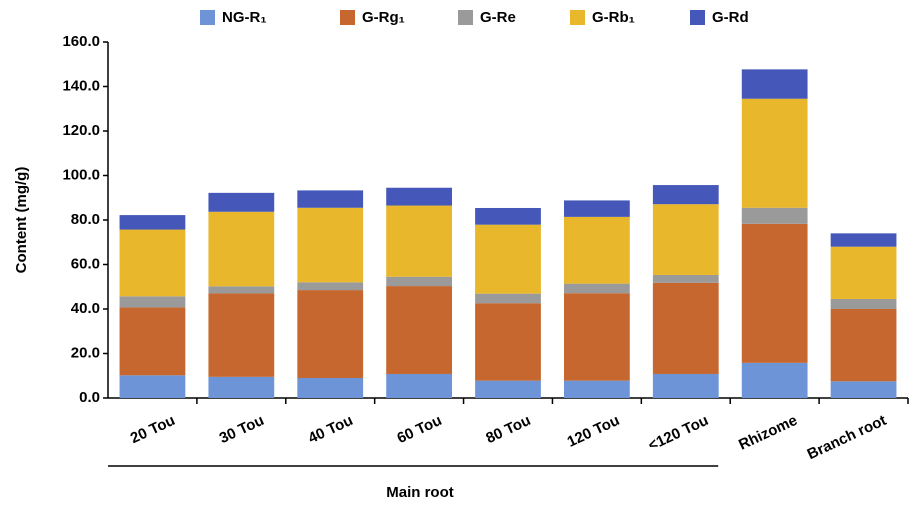 The image size is (918, 506). I want to click on x-tick-label: 20 Tou, so click(153, 429).